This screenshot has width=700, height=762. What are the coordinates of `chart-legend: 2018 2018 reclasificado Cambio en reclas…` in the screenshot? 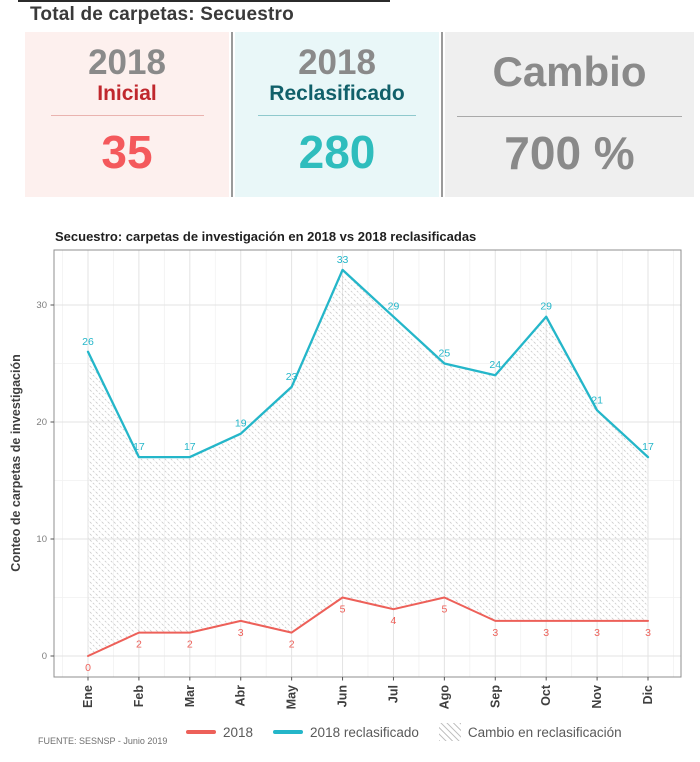 It's located at (404, 732).